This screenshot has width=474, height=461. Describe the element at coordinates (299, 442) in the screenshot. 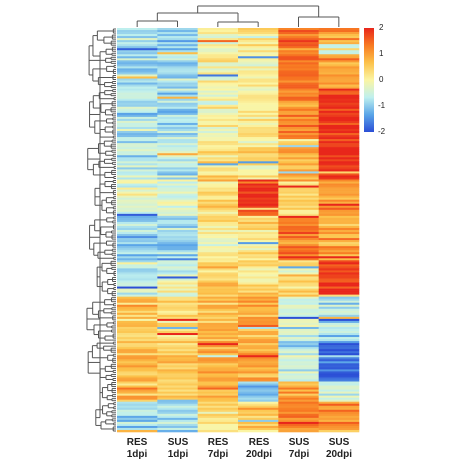

I see `column-label-line: SUS` at that location.